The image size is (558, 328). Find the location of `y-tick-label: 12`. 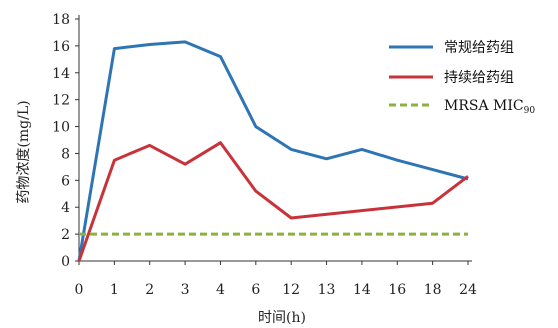

y-tick-label: 12 is located at coordinates (61, 101).